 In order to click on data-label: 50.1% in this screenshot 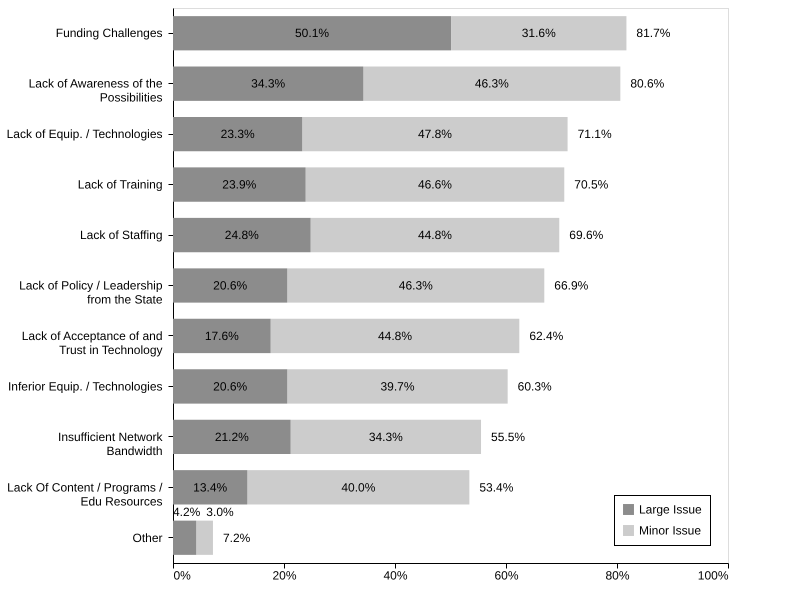, I will do `click(312, 33)`.